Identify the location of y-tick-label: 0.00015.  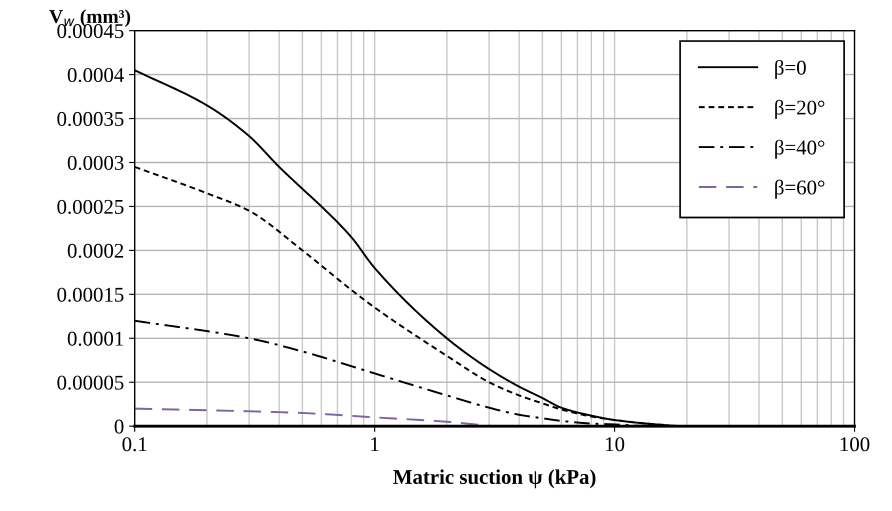
(90, 295).